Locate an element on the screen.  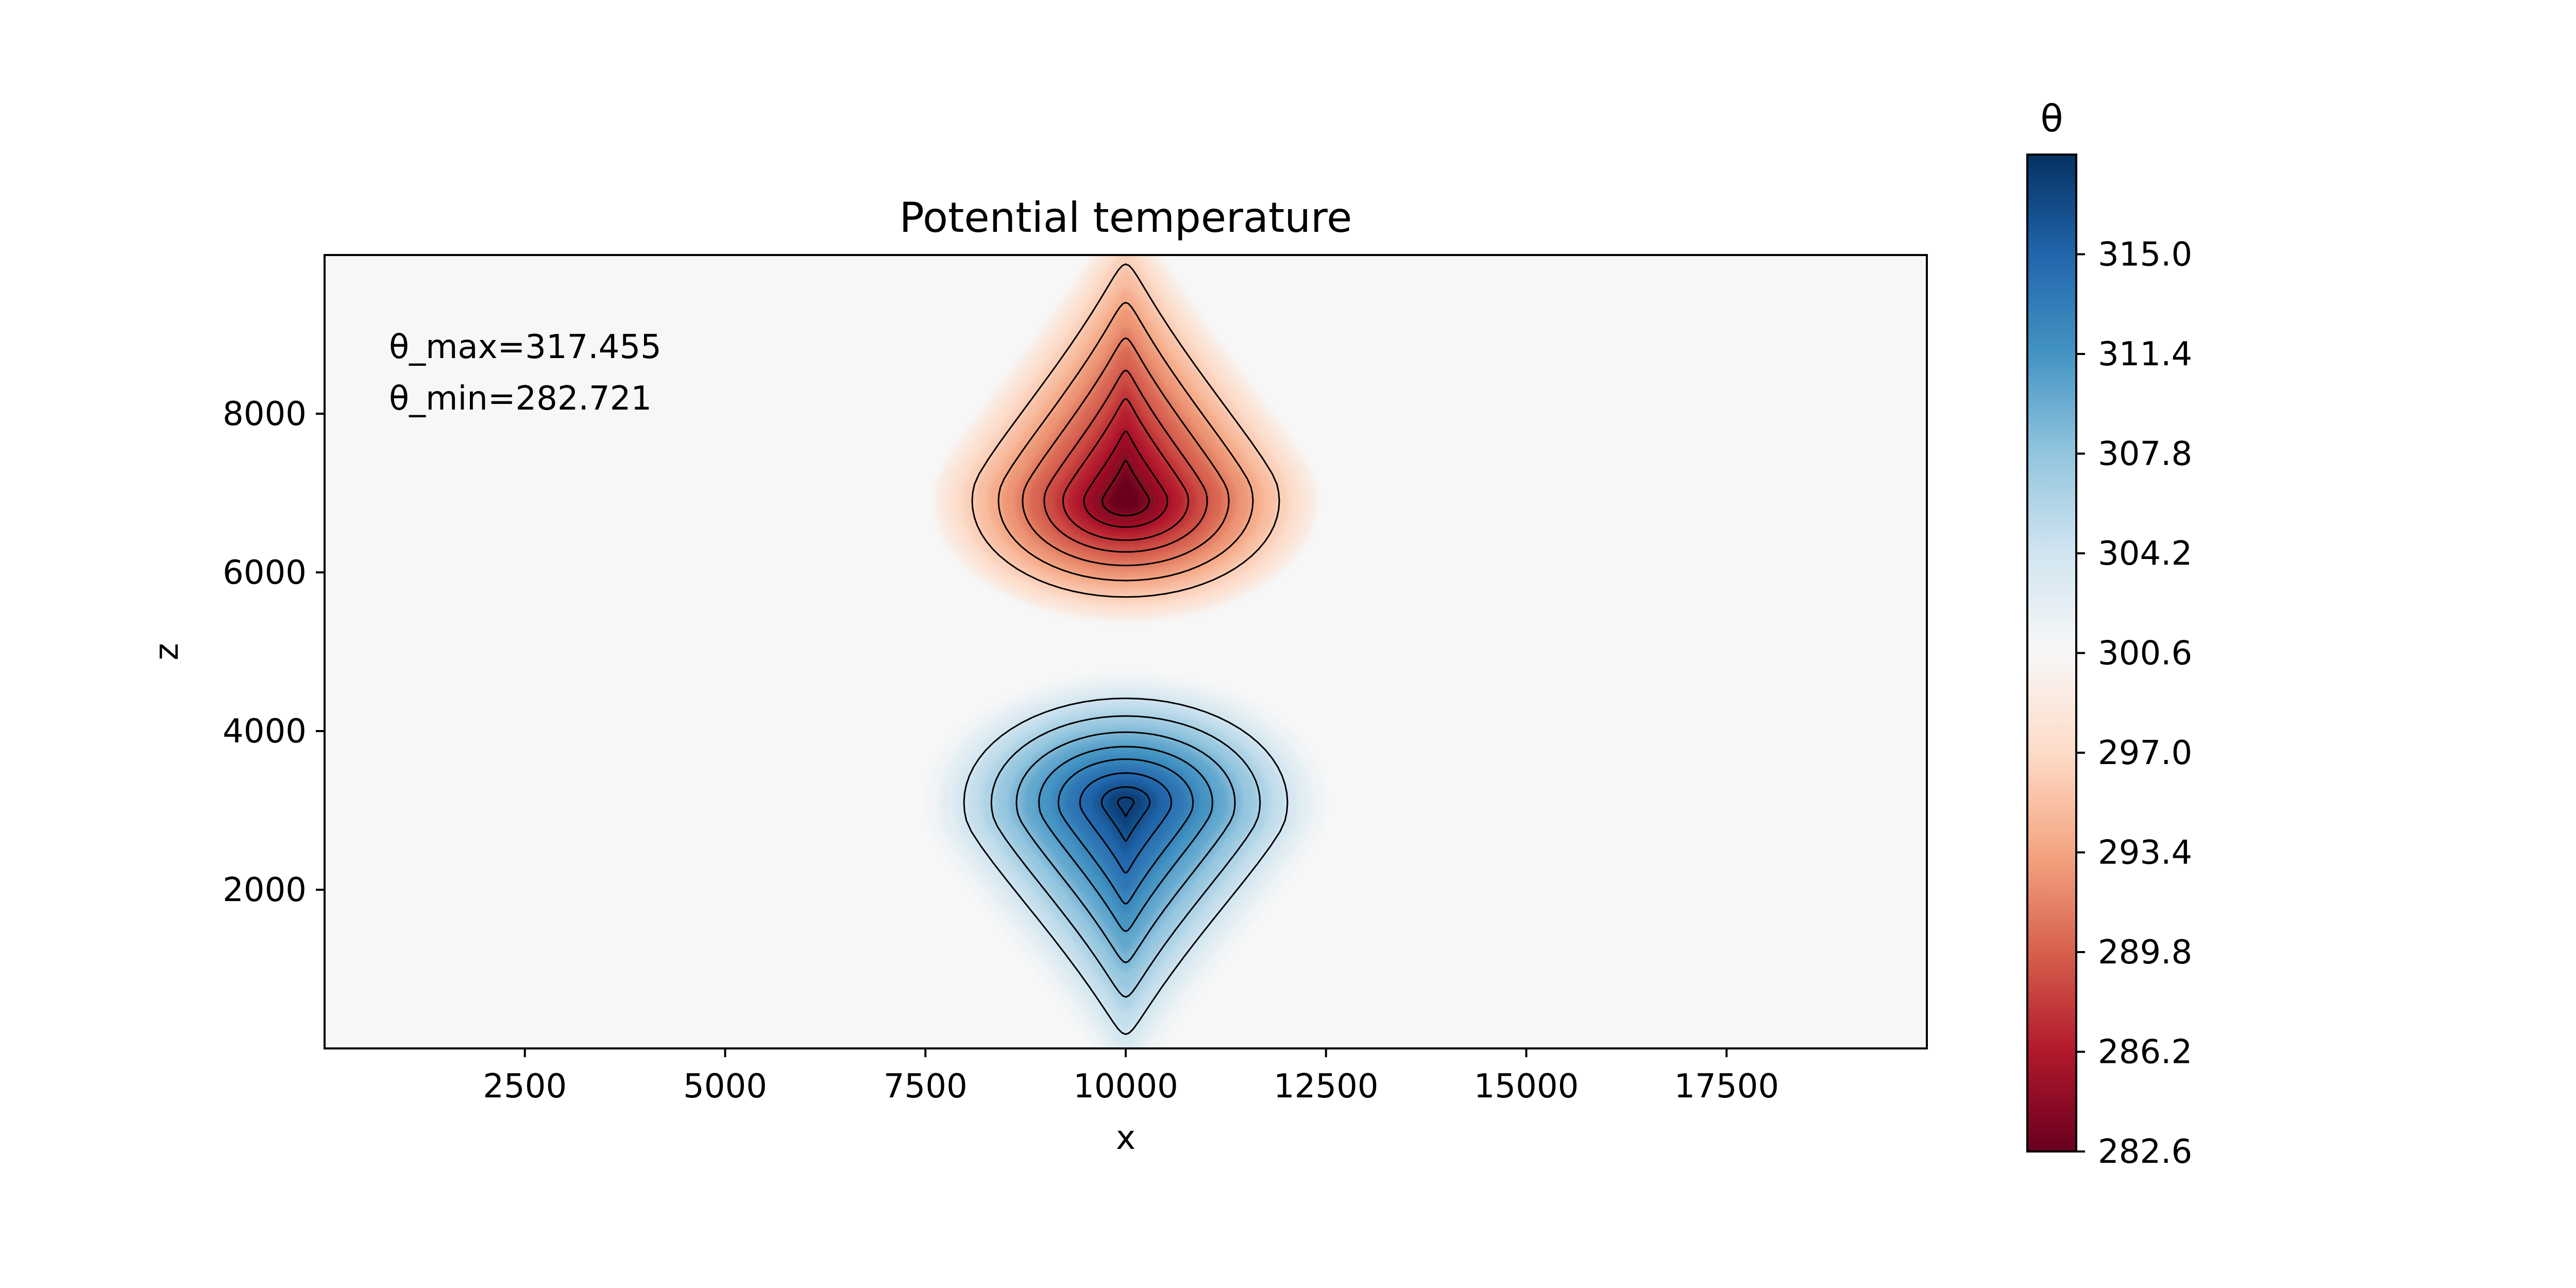
x-tick-label: 7500 is located at coordinates (926, 1086).